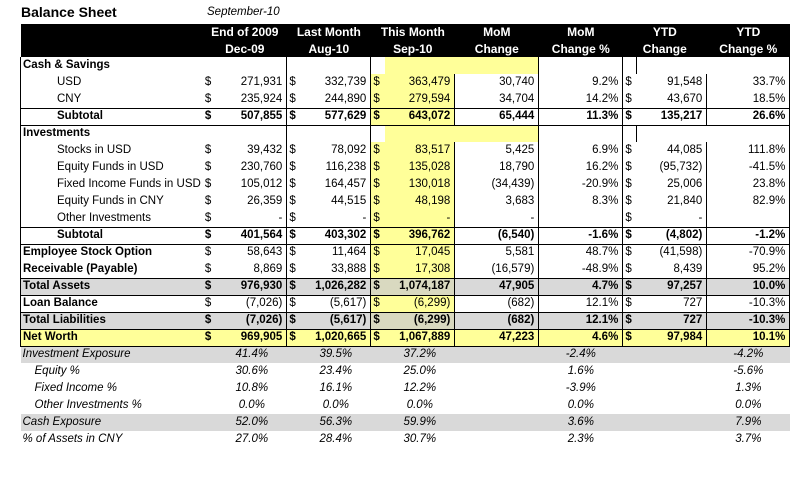  Describe the element at coordinates (405, 405) in the screenshot. I see `ratio-row-other-inv: Other Investments % 0.0% 0.0% 0.0% 0.0% 0.0%` at that location.